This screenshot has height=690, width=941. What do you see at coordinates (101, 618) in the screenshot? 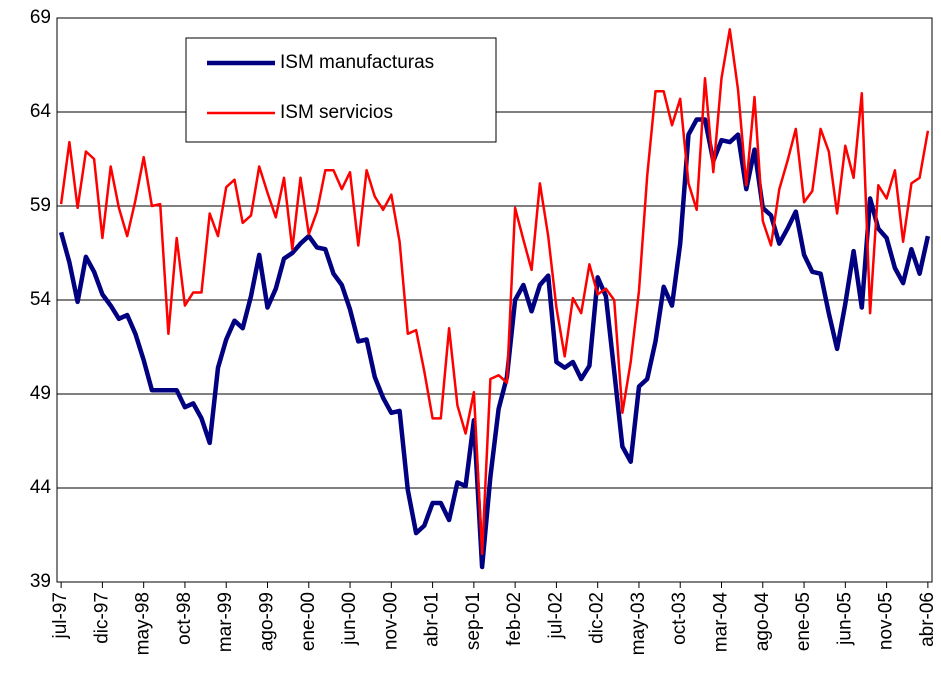
I see `x-tick-label: dic-97` at bounding box center [101, 618].